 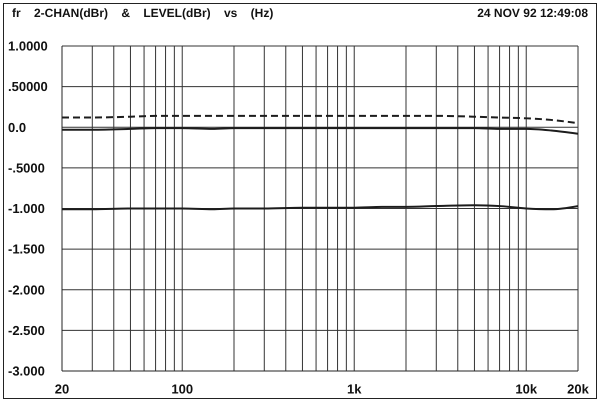 I want to click on y-tick-label: 0.0, so click(x=17, y=127).